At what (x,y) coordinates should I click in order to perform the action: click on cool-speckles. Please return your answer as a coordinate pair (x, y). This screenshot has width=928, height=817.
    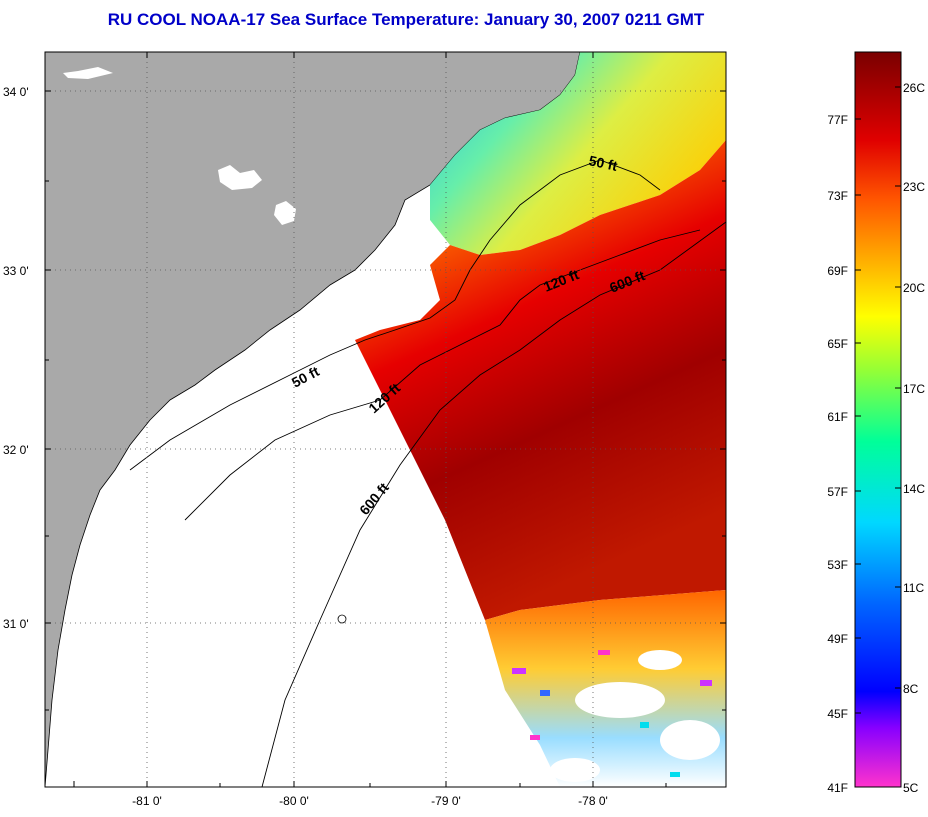
    Looking at the image, I should click on (612, 713).